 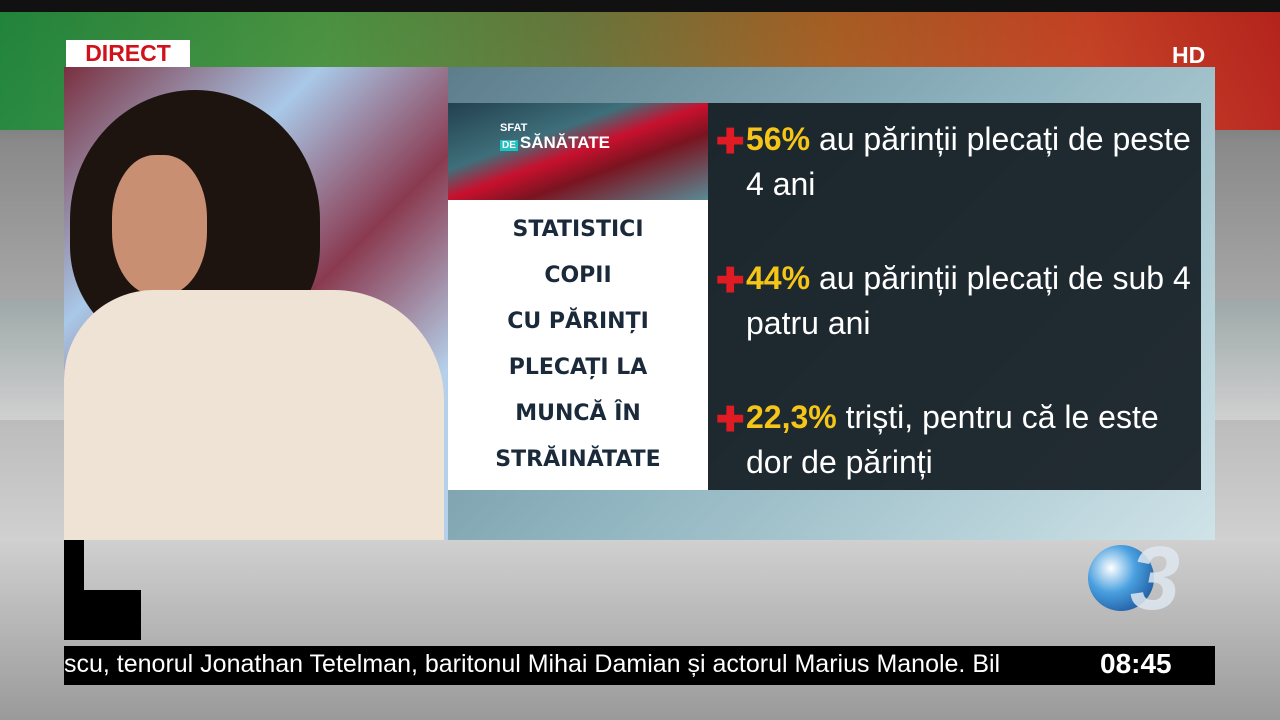 What do you see at coordinates (578, 459) in the screenshot?
I see `title-line: STRĂINĂTATE` at bounding box center [578, 459].